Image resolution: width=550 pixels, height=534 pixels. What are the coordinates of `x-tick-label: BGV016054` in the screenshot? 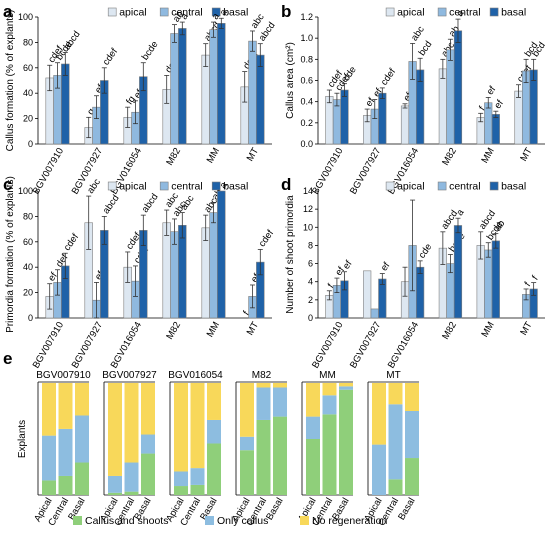 It's located at (403, 345).